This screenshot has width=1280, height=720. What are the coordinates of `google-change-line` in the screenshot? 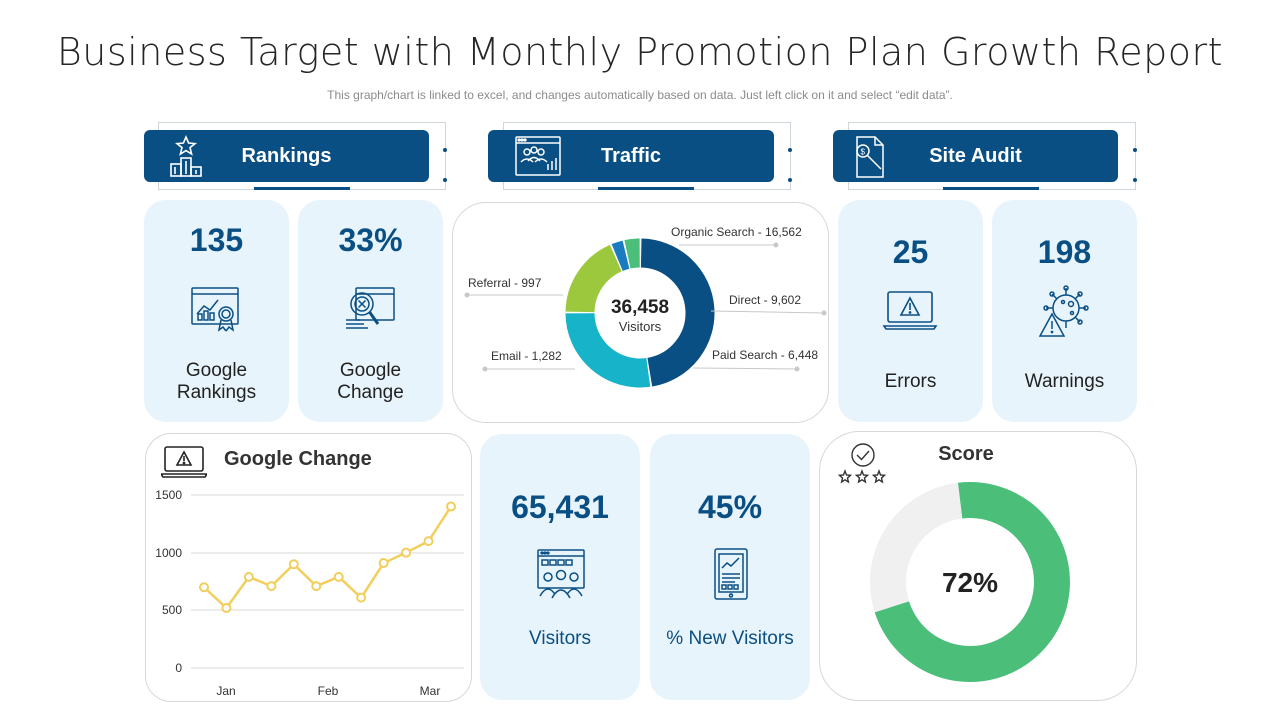 It's located at (328, 557).